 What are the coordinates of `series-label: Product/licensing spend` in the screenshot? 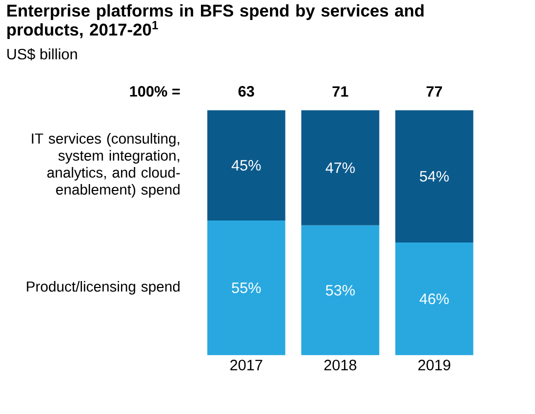 It's located at (103, 288).